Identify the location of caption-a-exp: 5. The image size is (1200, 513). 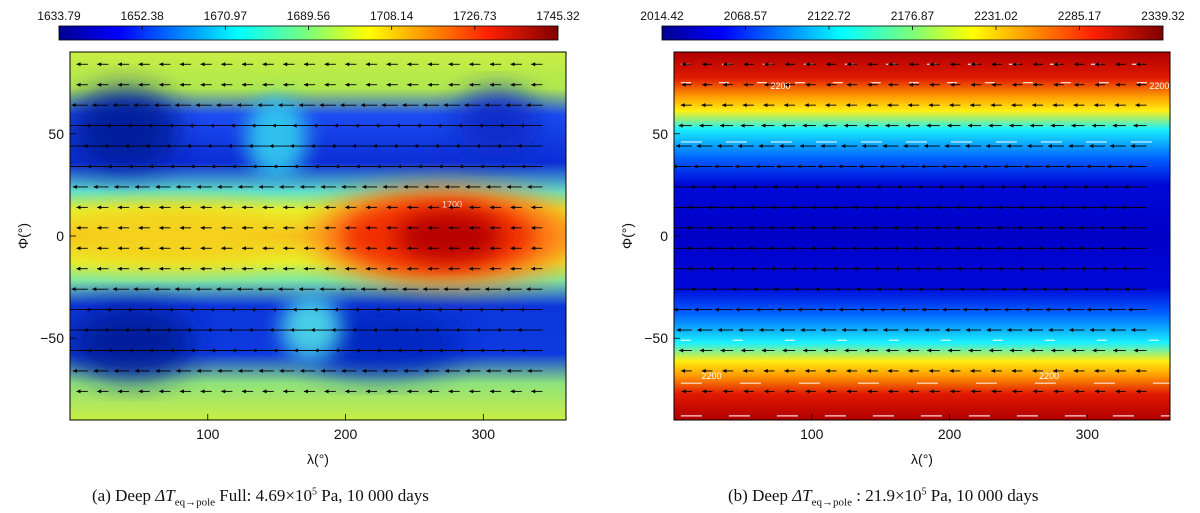
(314, 492).